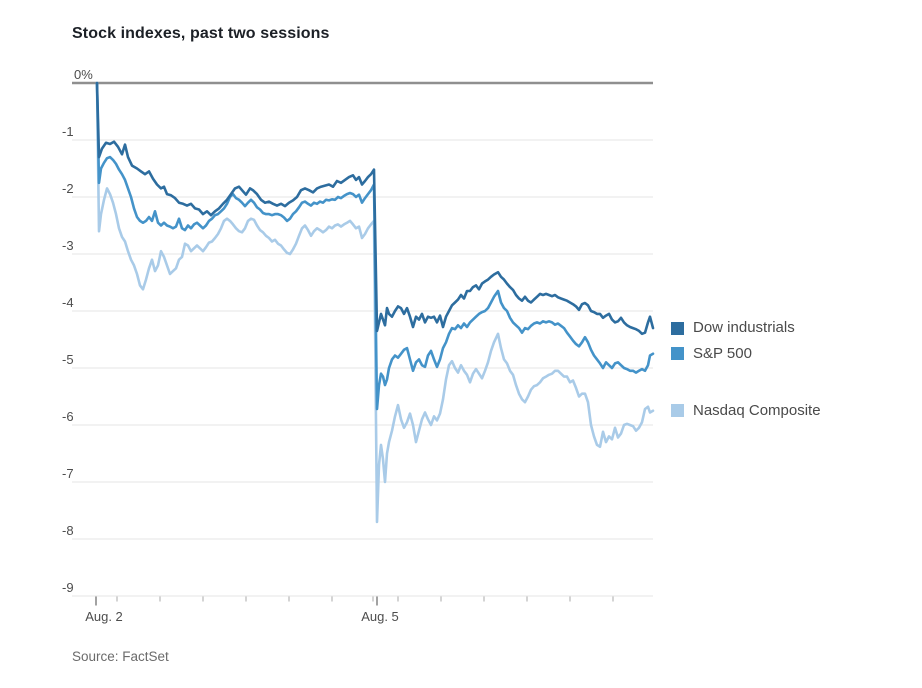 The image size is (922, 688). Describe the element at coordinates (68, 188) in the screenshot. I see `y-axis-tick-label: -2` at that location.